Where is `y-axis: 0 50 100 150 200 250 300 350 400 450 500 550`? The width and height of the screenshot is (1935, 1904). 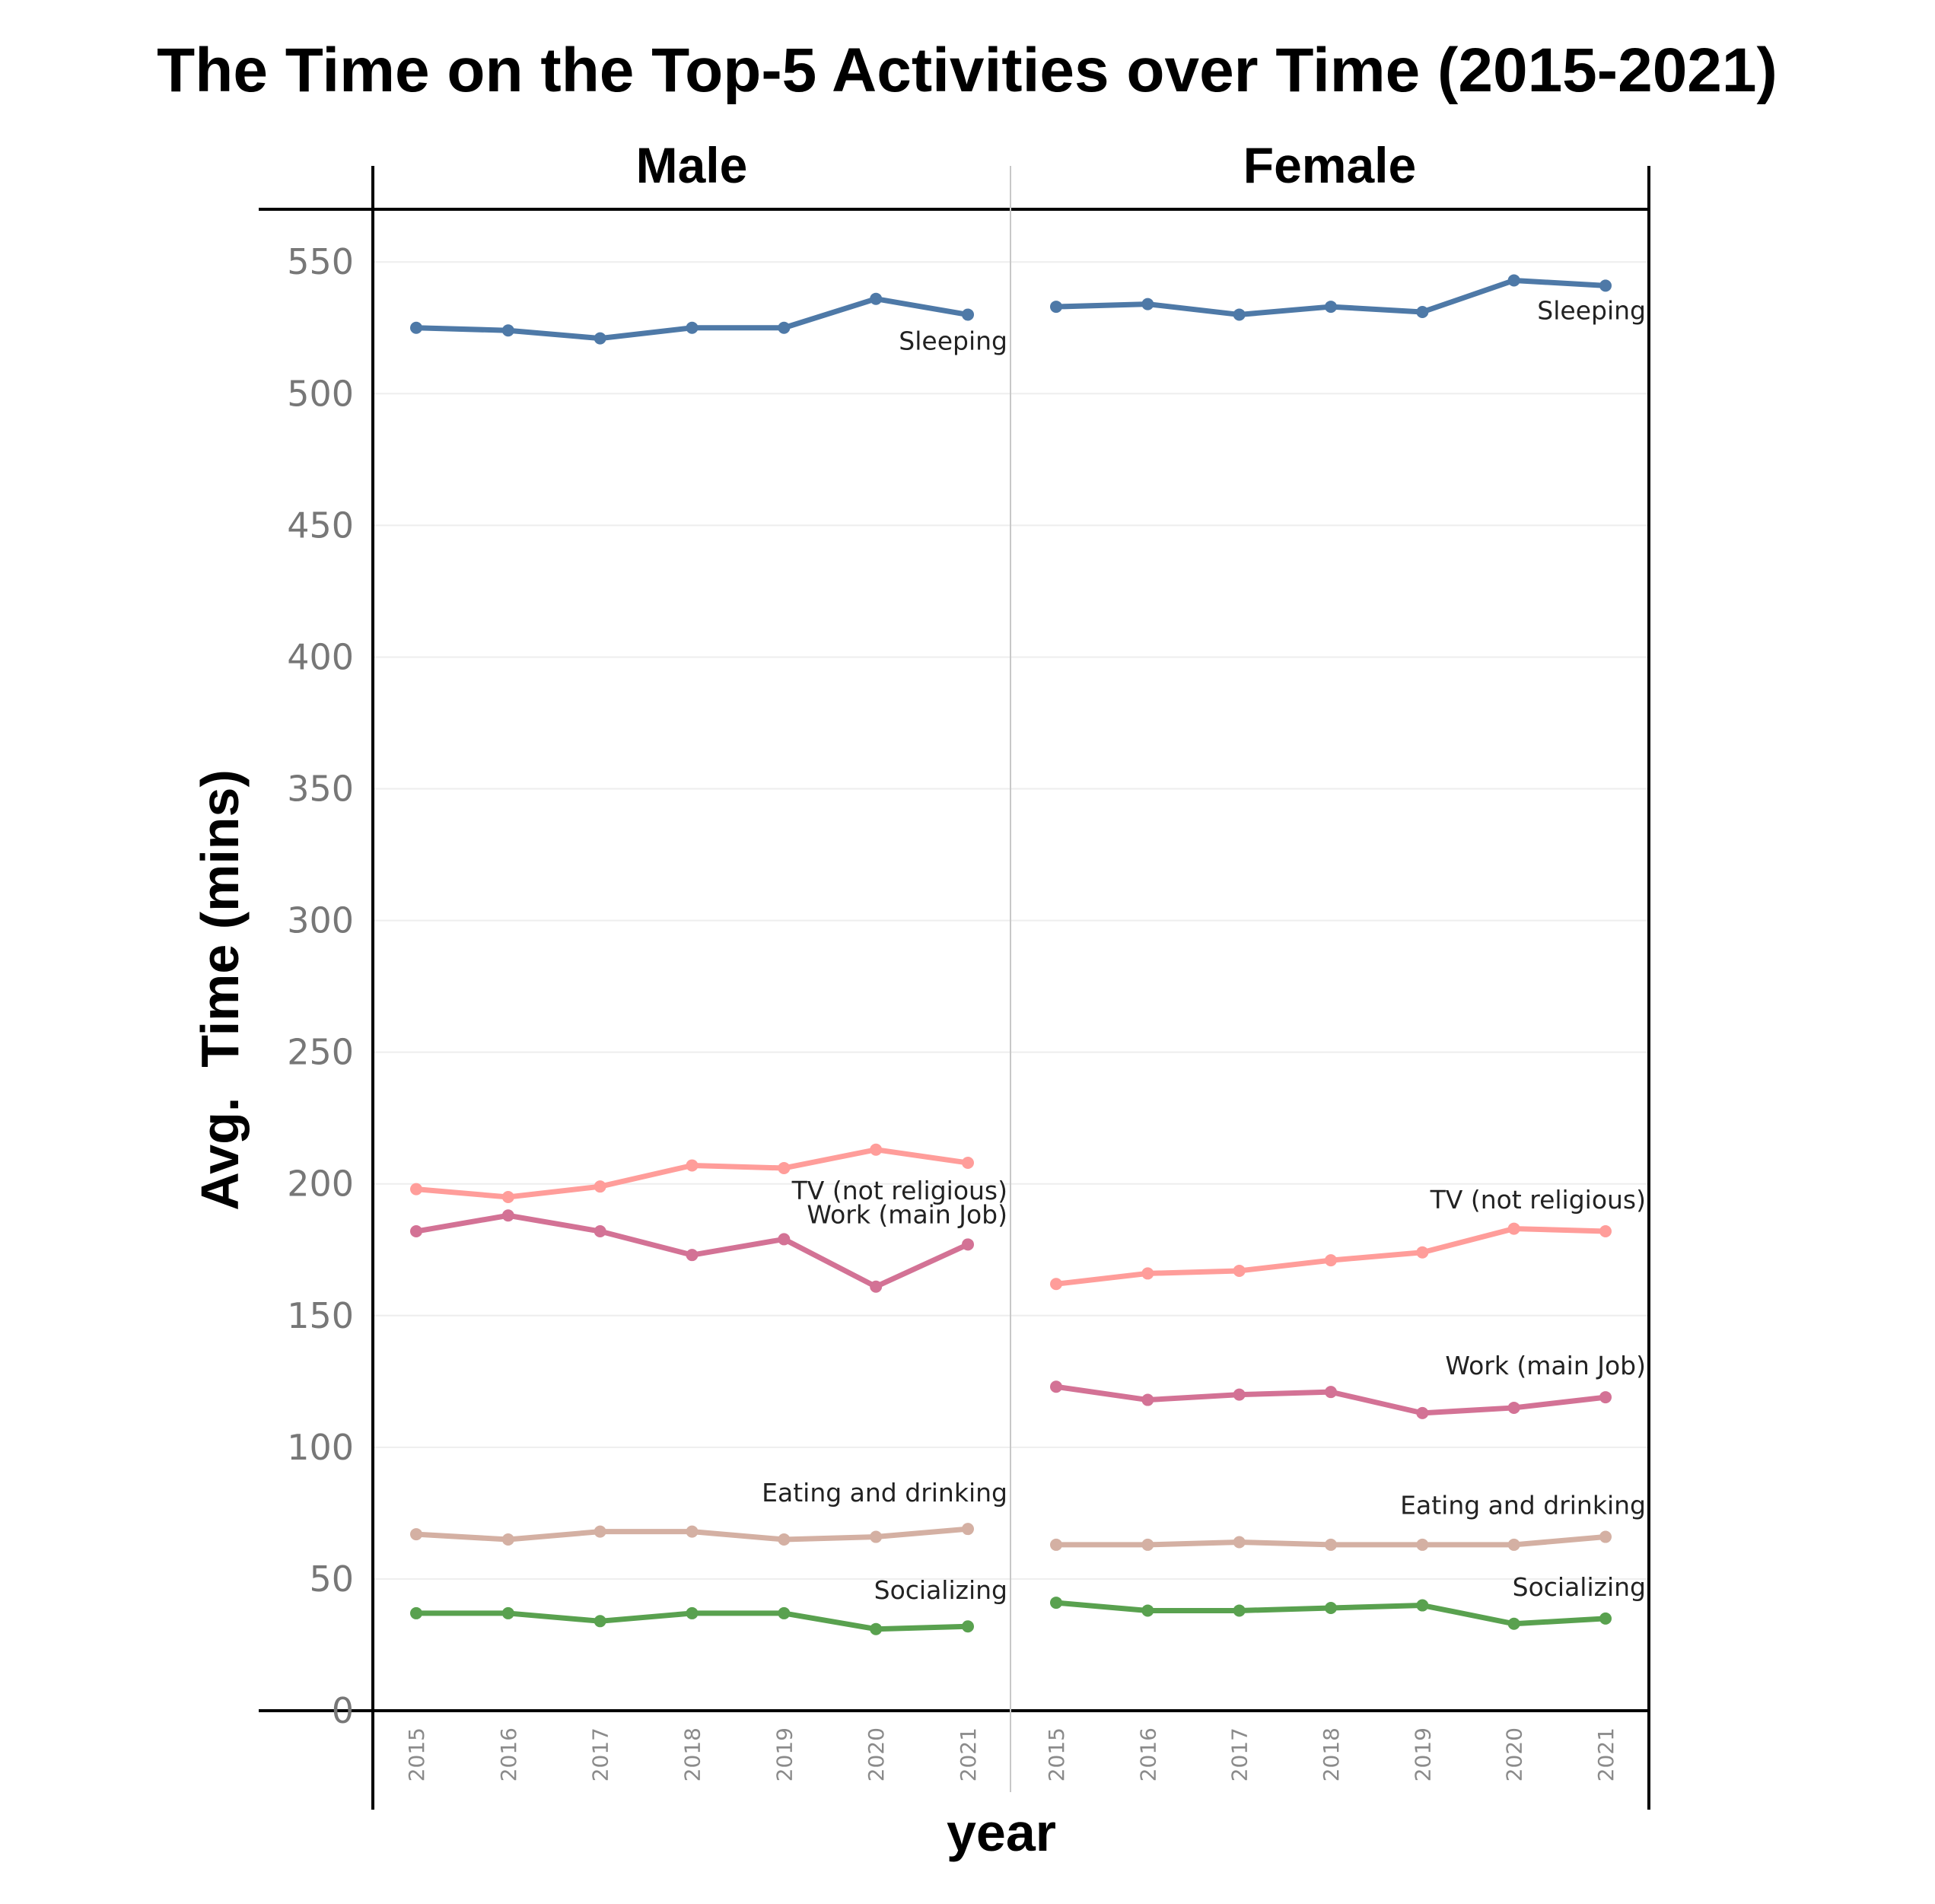 y-axis: 0 50 100 150 200 250 300 350 400 450 500 550 is located at coordinates (320, 986).